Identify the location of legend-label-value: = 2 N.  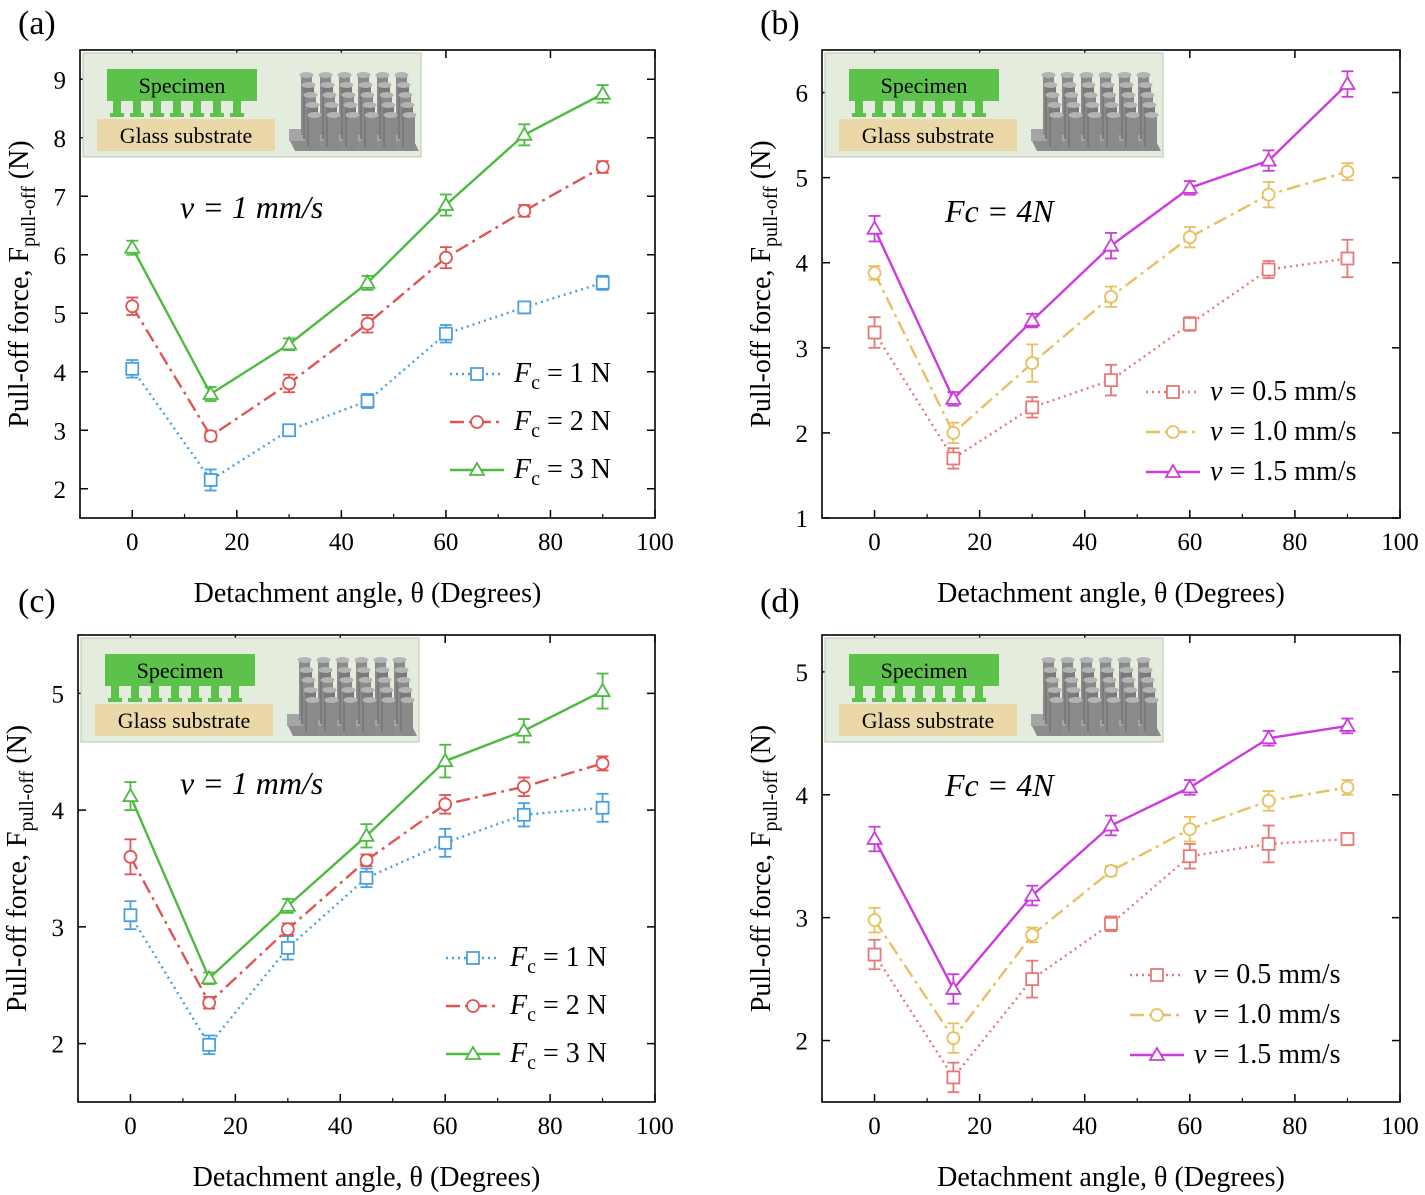
(575, 421).